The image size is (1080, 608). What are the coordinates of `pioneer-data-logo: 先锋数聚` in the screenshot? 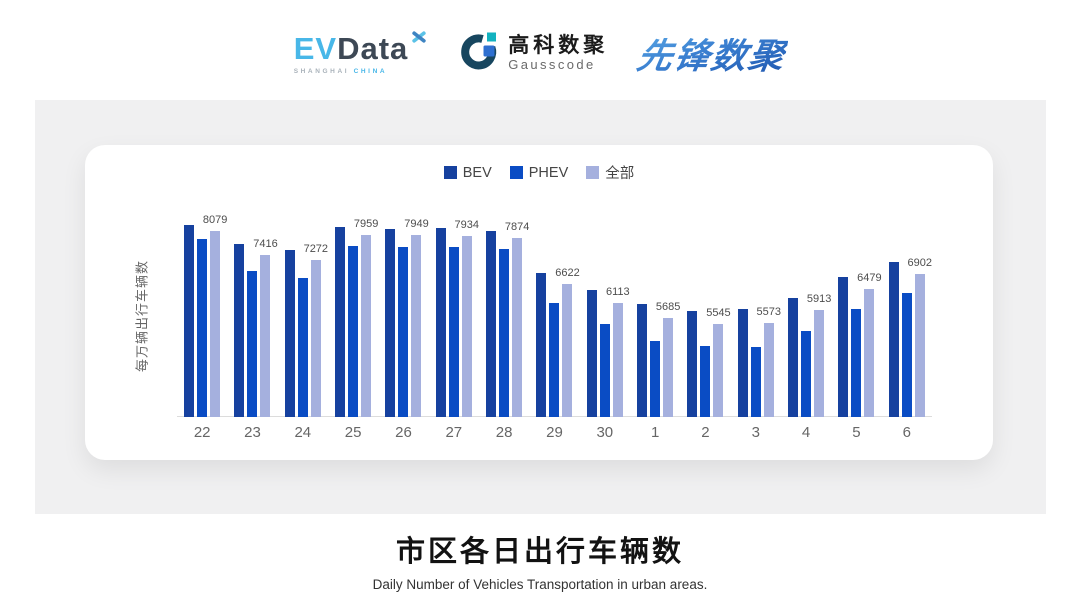 It's located at (712, 53).